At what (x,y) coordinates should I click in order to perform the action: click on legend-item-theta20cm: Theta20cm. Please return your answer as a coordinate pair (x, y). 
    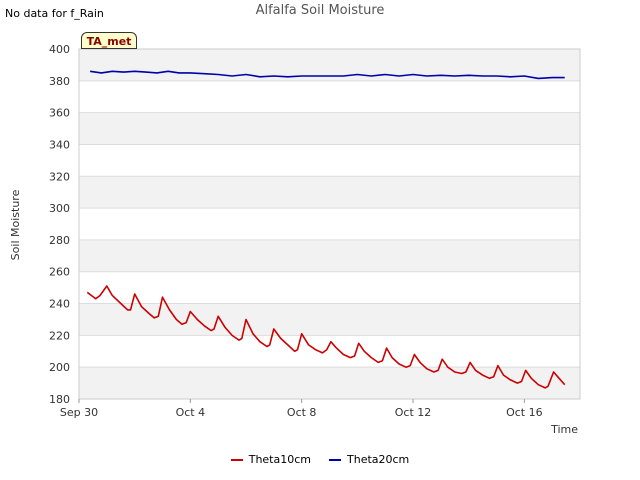
    Looking at the image, I should click on (369, 459).